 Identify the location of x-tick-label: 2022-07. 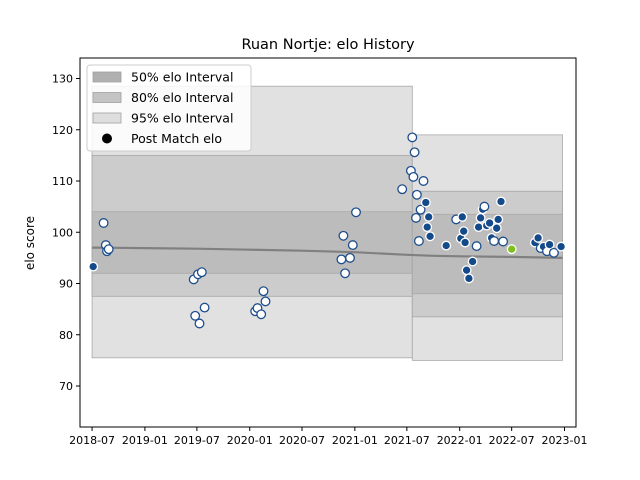
(512, 440).